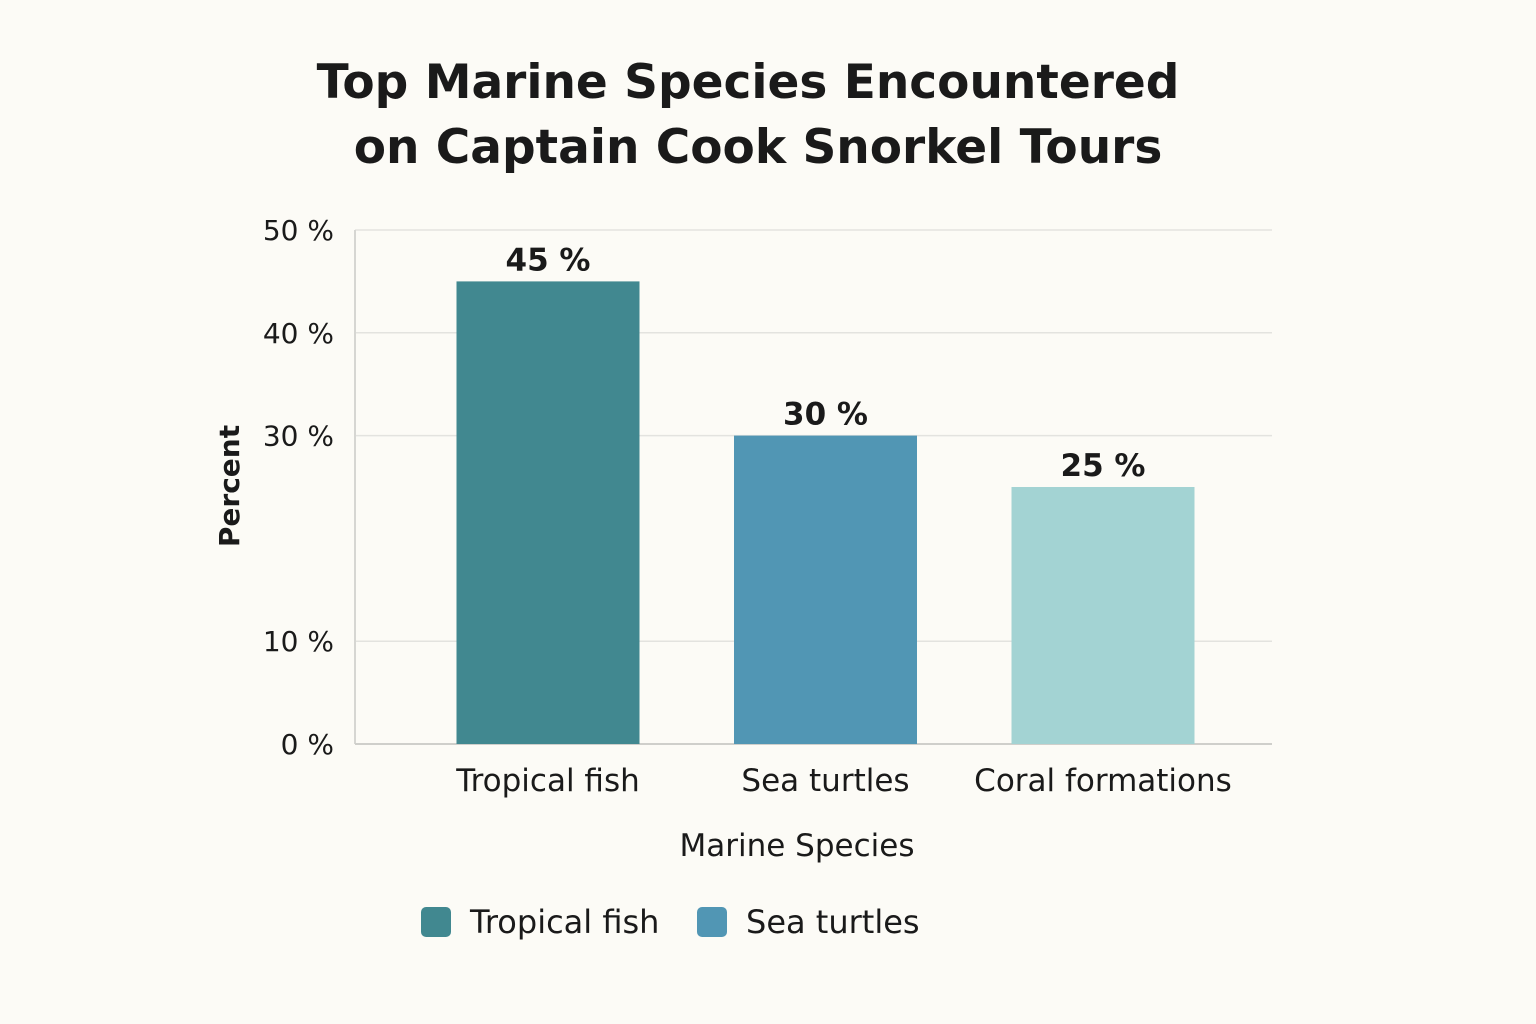 The image size is (1536, 1024). What do you see at coordinates (298, 436) in the screenshot?
I see `y-tick-label: 30 %` at bounding box center [298, 436].